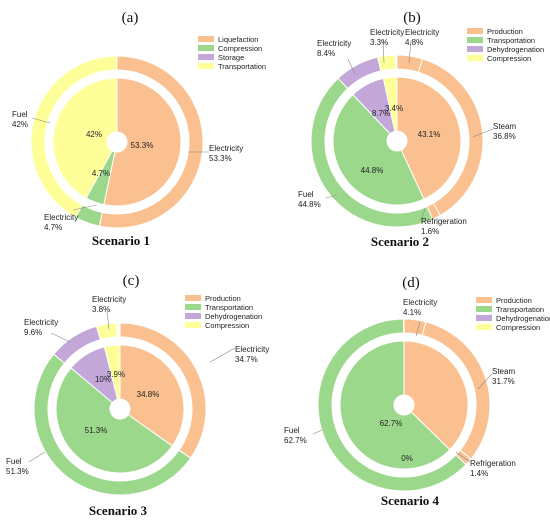  I want to click on outer-value: 3.8%, so click(101, 309).